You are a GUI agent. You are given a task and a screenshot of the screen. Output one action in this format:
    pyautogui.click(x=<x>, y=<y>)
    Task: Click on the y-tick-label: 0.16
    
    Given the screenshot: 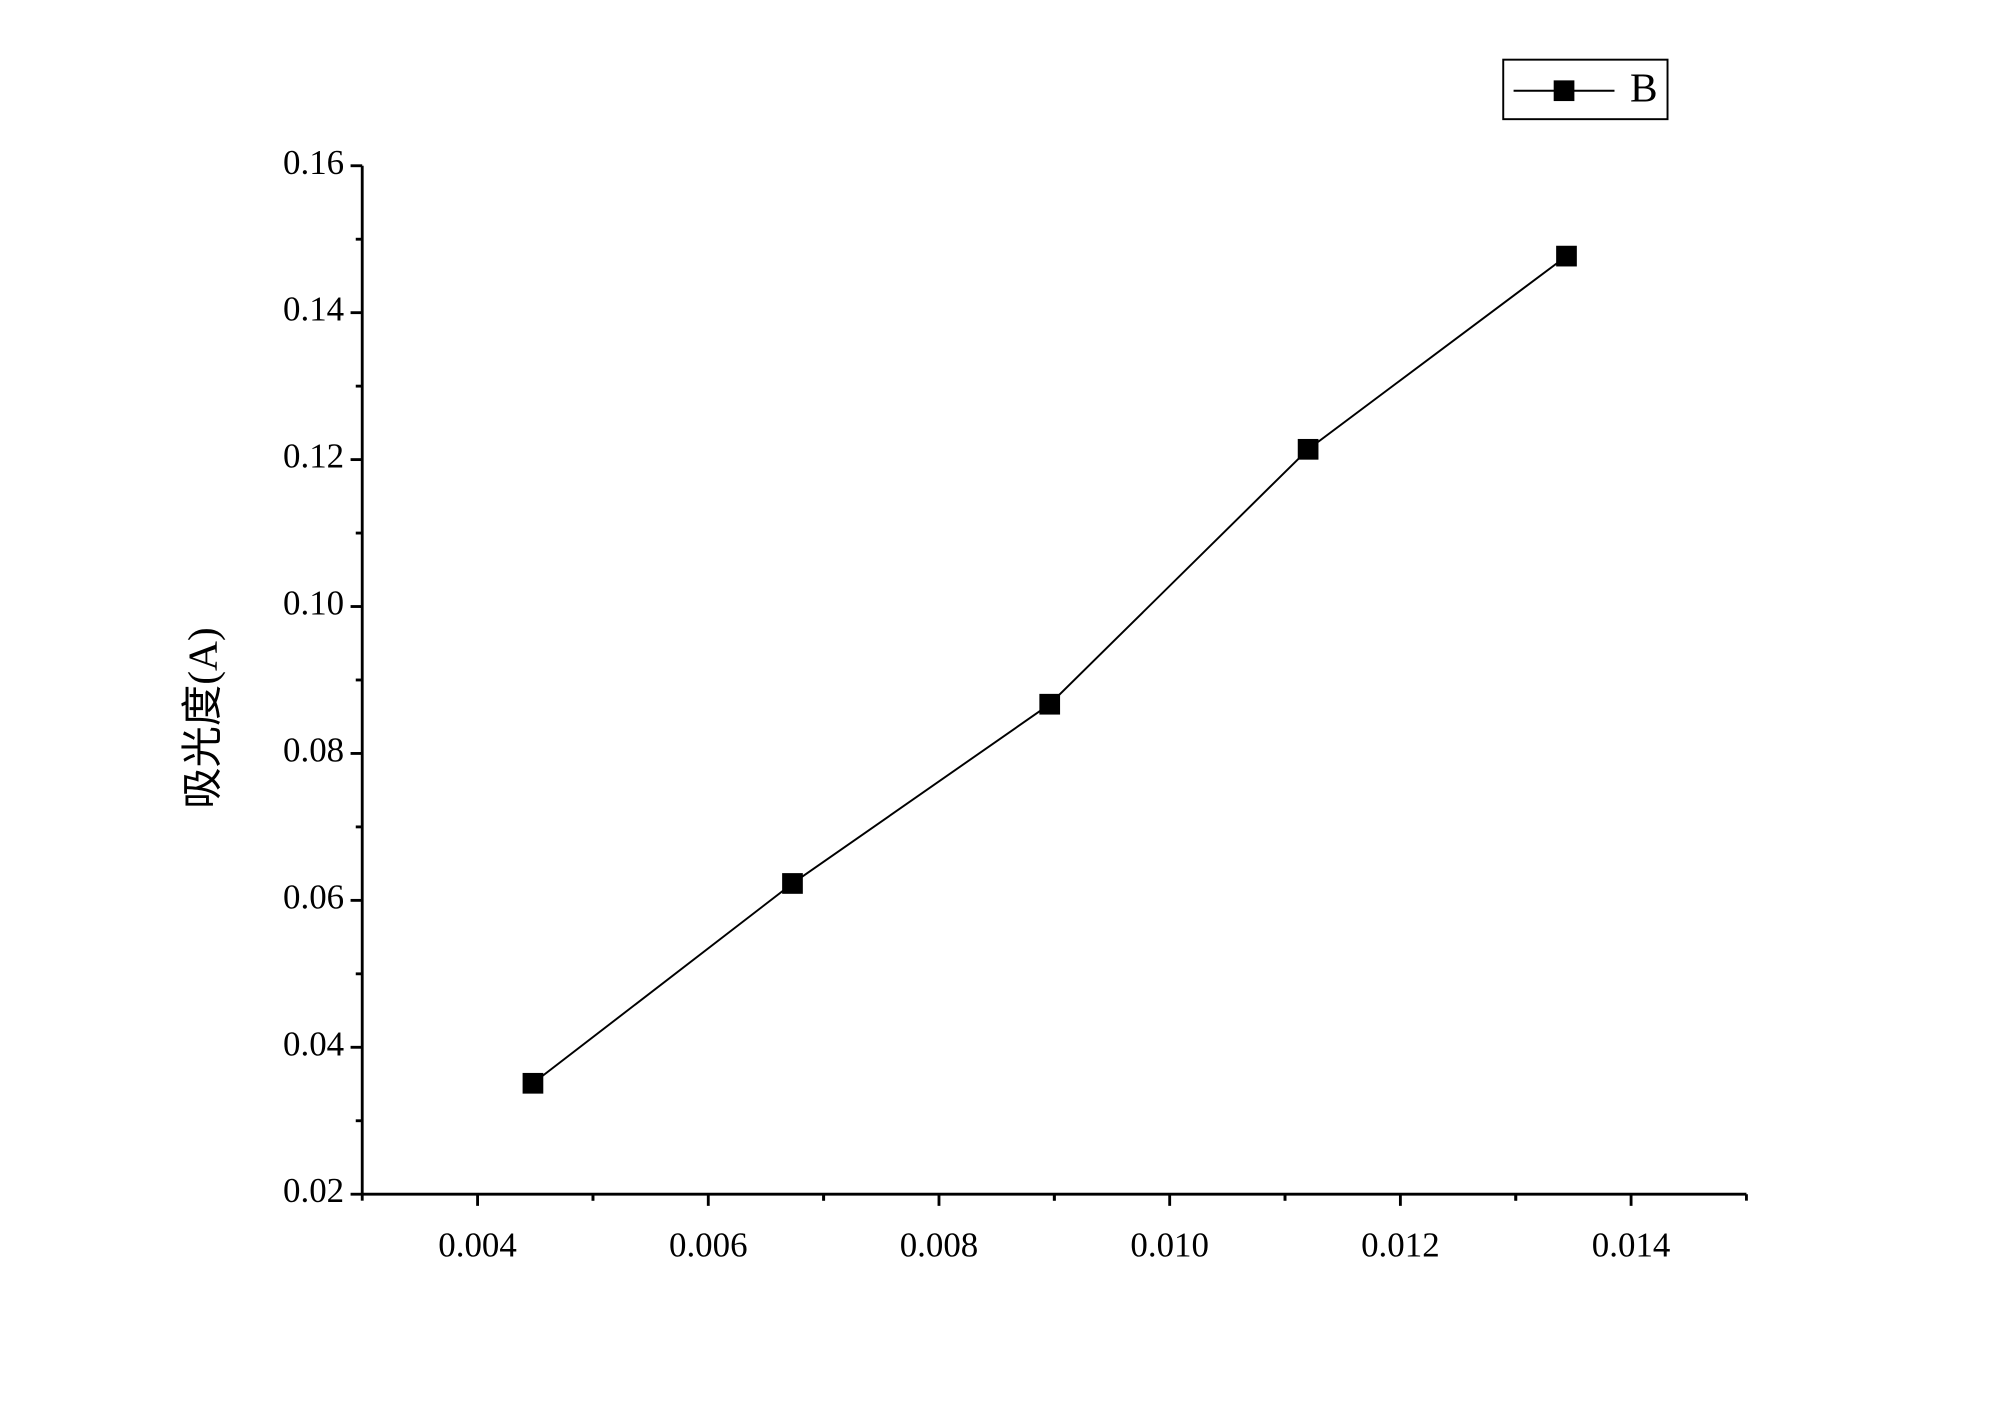 What is the action you would take?
    pyautogui.click(x=313, y=162)
    